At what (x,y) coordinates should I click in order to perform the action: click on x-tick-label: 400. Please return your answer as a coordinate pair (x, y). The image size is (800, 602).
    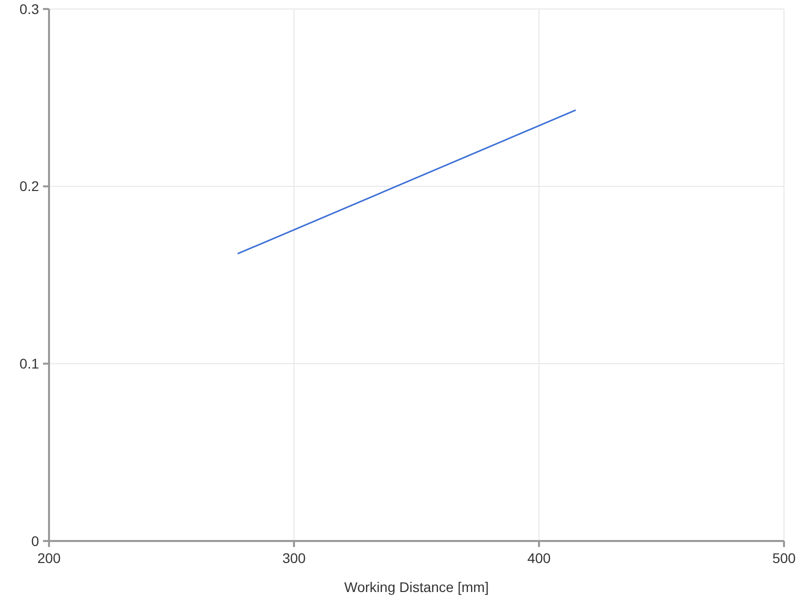
    Looking at the image, I should click on (539, 558).